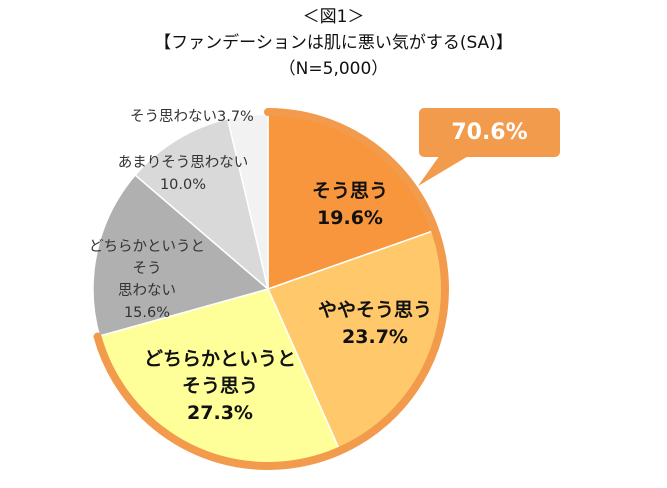 The height and width of the screenshot is (488, 667). What do you see at coordinates (444, 170) in the screenshot?
I see `callout-pointer` at bounding box center [444, 170].